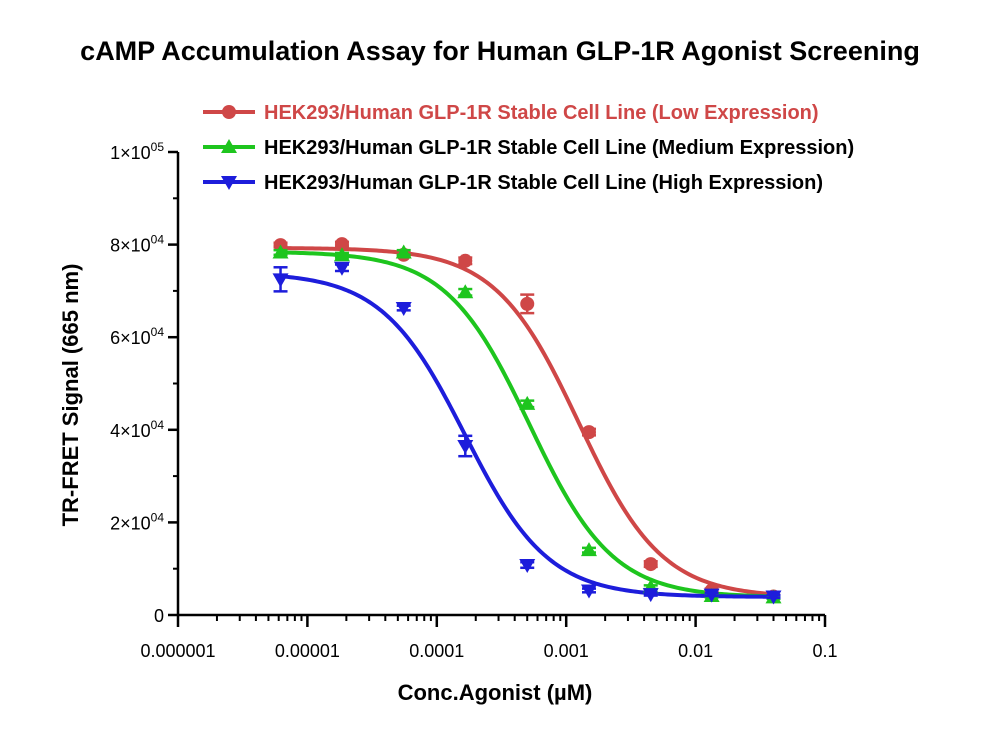 The image size is (1000, 735). Describe the element at coordinates (137, 336) in the screenshot. I see `y-tick-label: 6×1004` at that location.